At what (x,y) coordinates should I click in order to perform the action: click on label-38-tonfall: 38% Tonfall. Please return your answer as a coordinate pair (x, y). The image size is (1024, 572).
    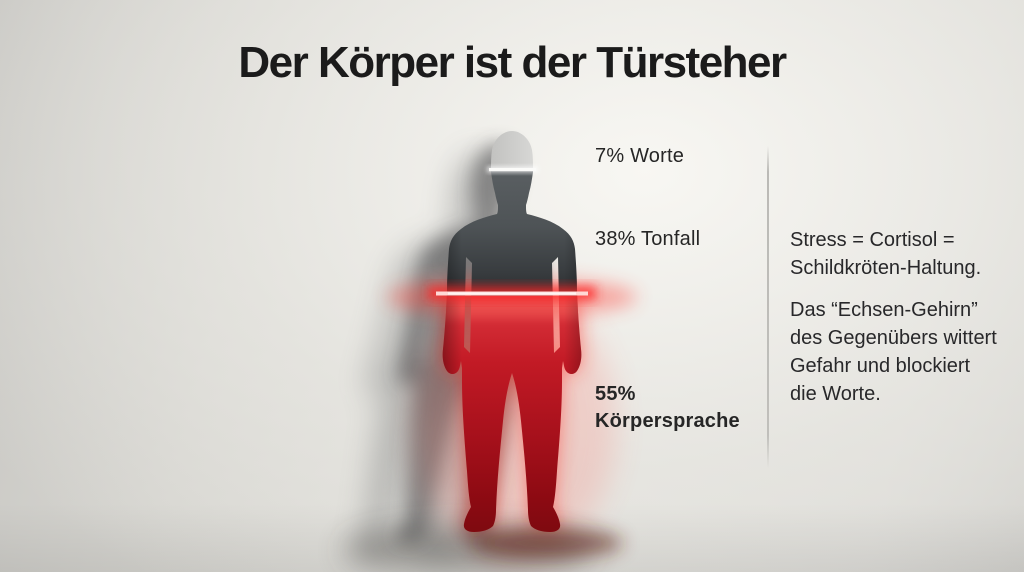
    Looking at the image, I should click on (648, 239).